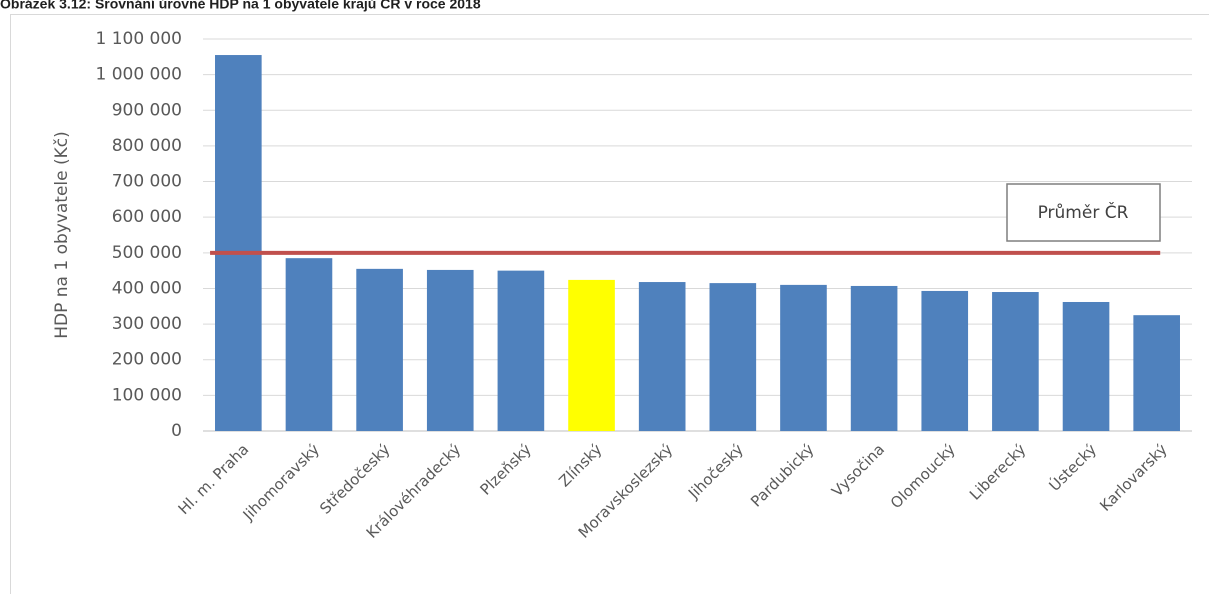 The image size is (1209, 594). I want to click on y-tick-label: 300 000, so click(147, 324).